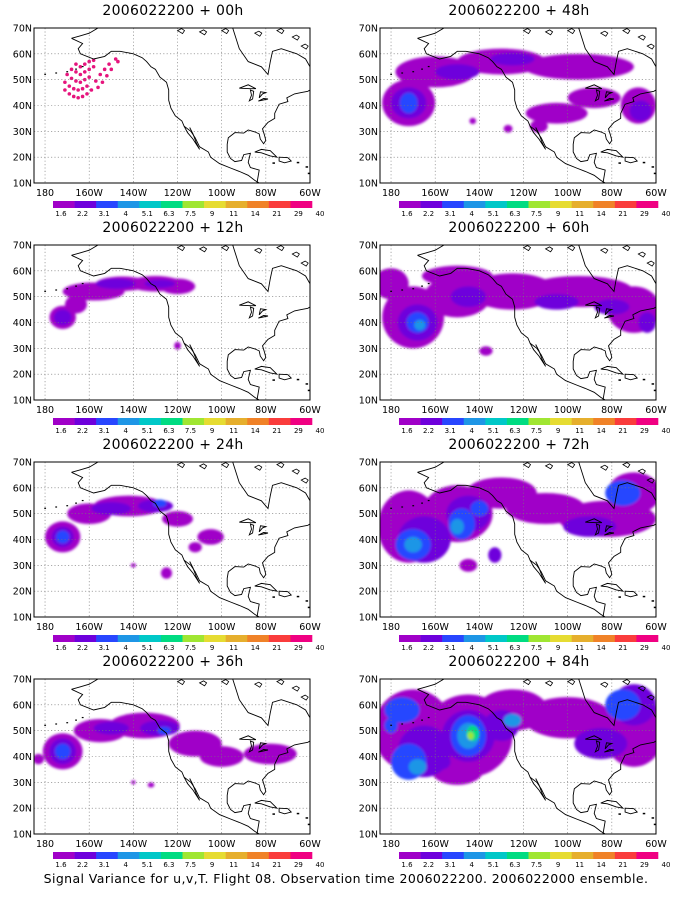  Describe the element at coordinates (519, 445) in the screenshot. I see `panel-title: 2006022200 + 72h` at that location.